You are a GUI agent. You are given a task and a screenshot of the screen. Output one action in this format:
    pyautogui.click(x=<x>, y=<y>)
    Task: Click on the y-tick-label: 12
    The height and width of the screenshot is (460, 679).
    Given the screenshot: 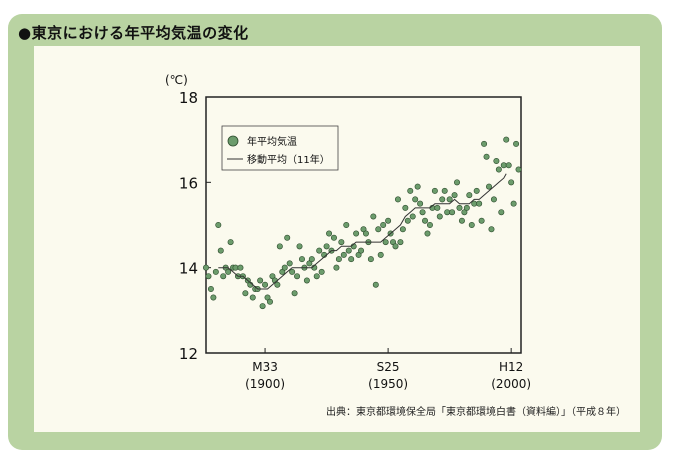 What is the action you would take?
    pyautogui.click(x=188, y=354)
    